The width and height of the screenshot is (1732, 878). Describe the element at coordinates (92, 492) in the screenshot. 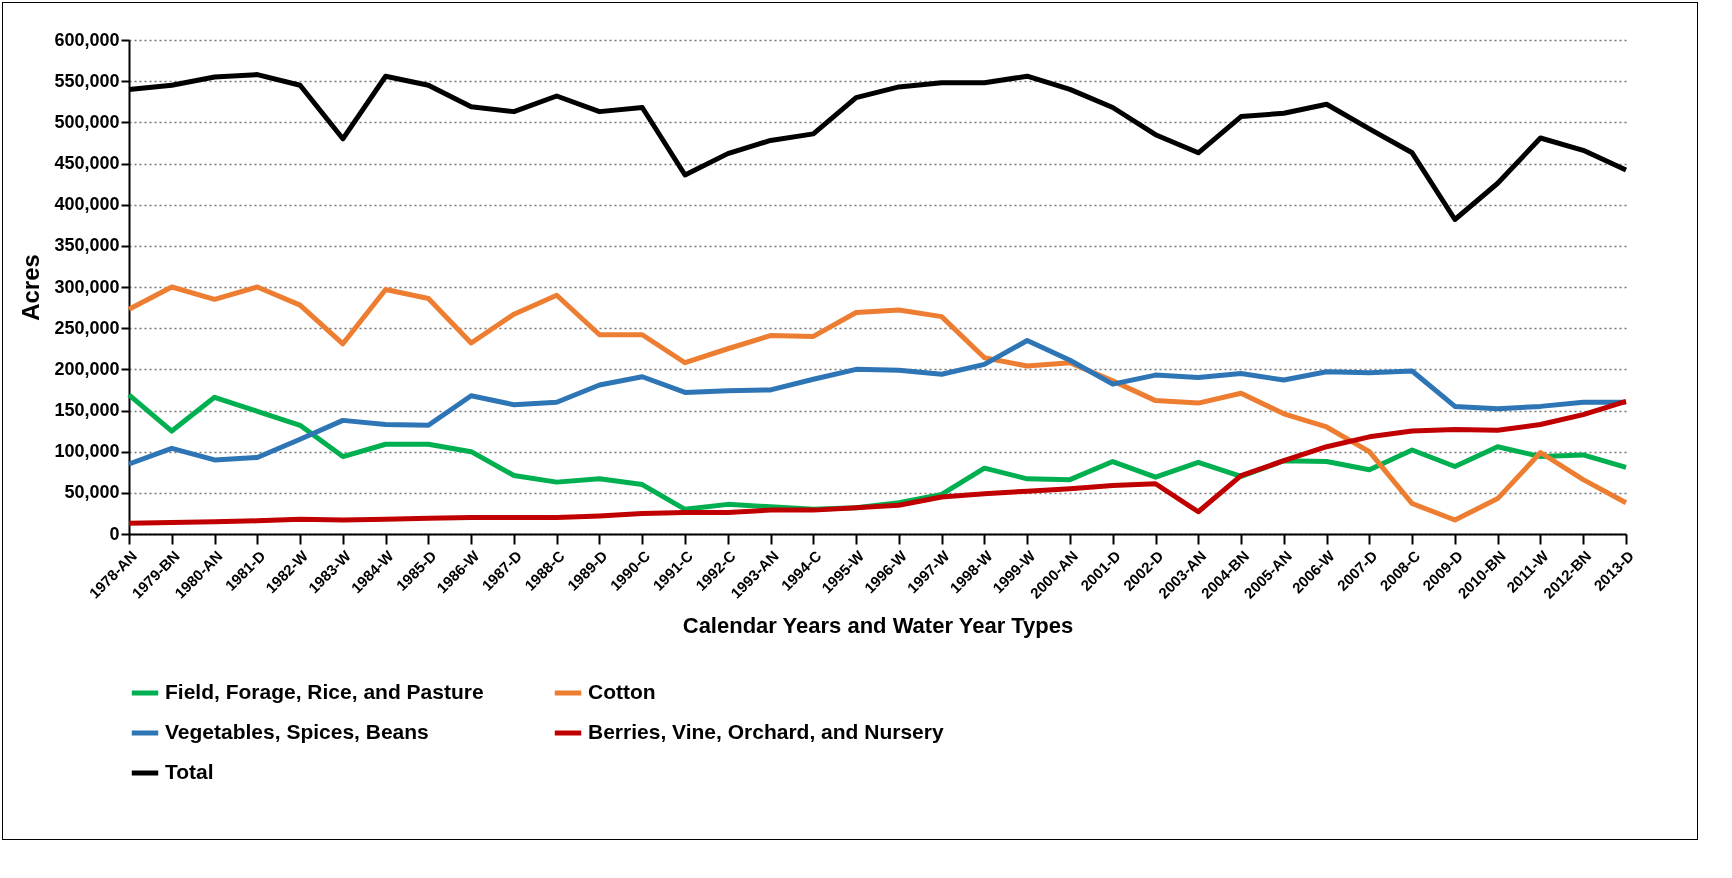

I see `y-tick-label: 50,000` at that location.